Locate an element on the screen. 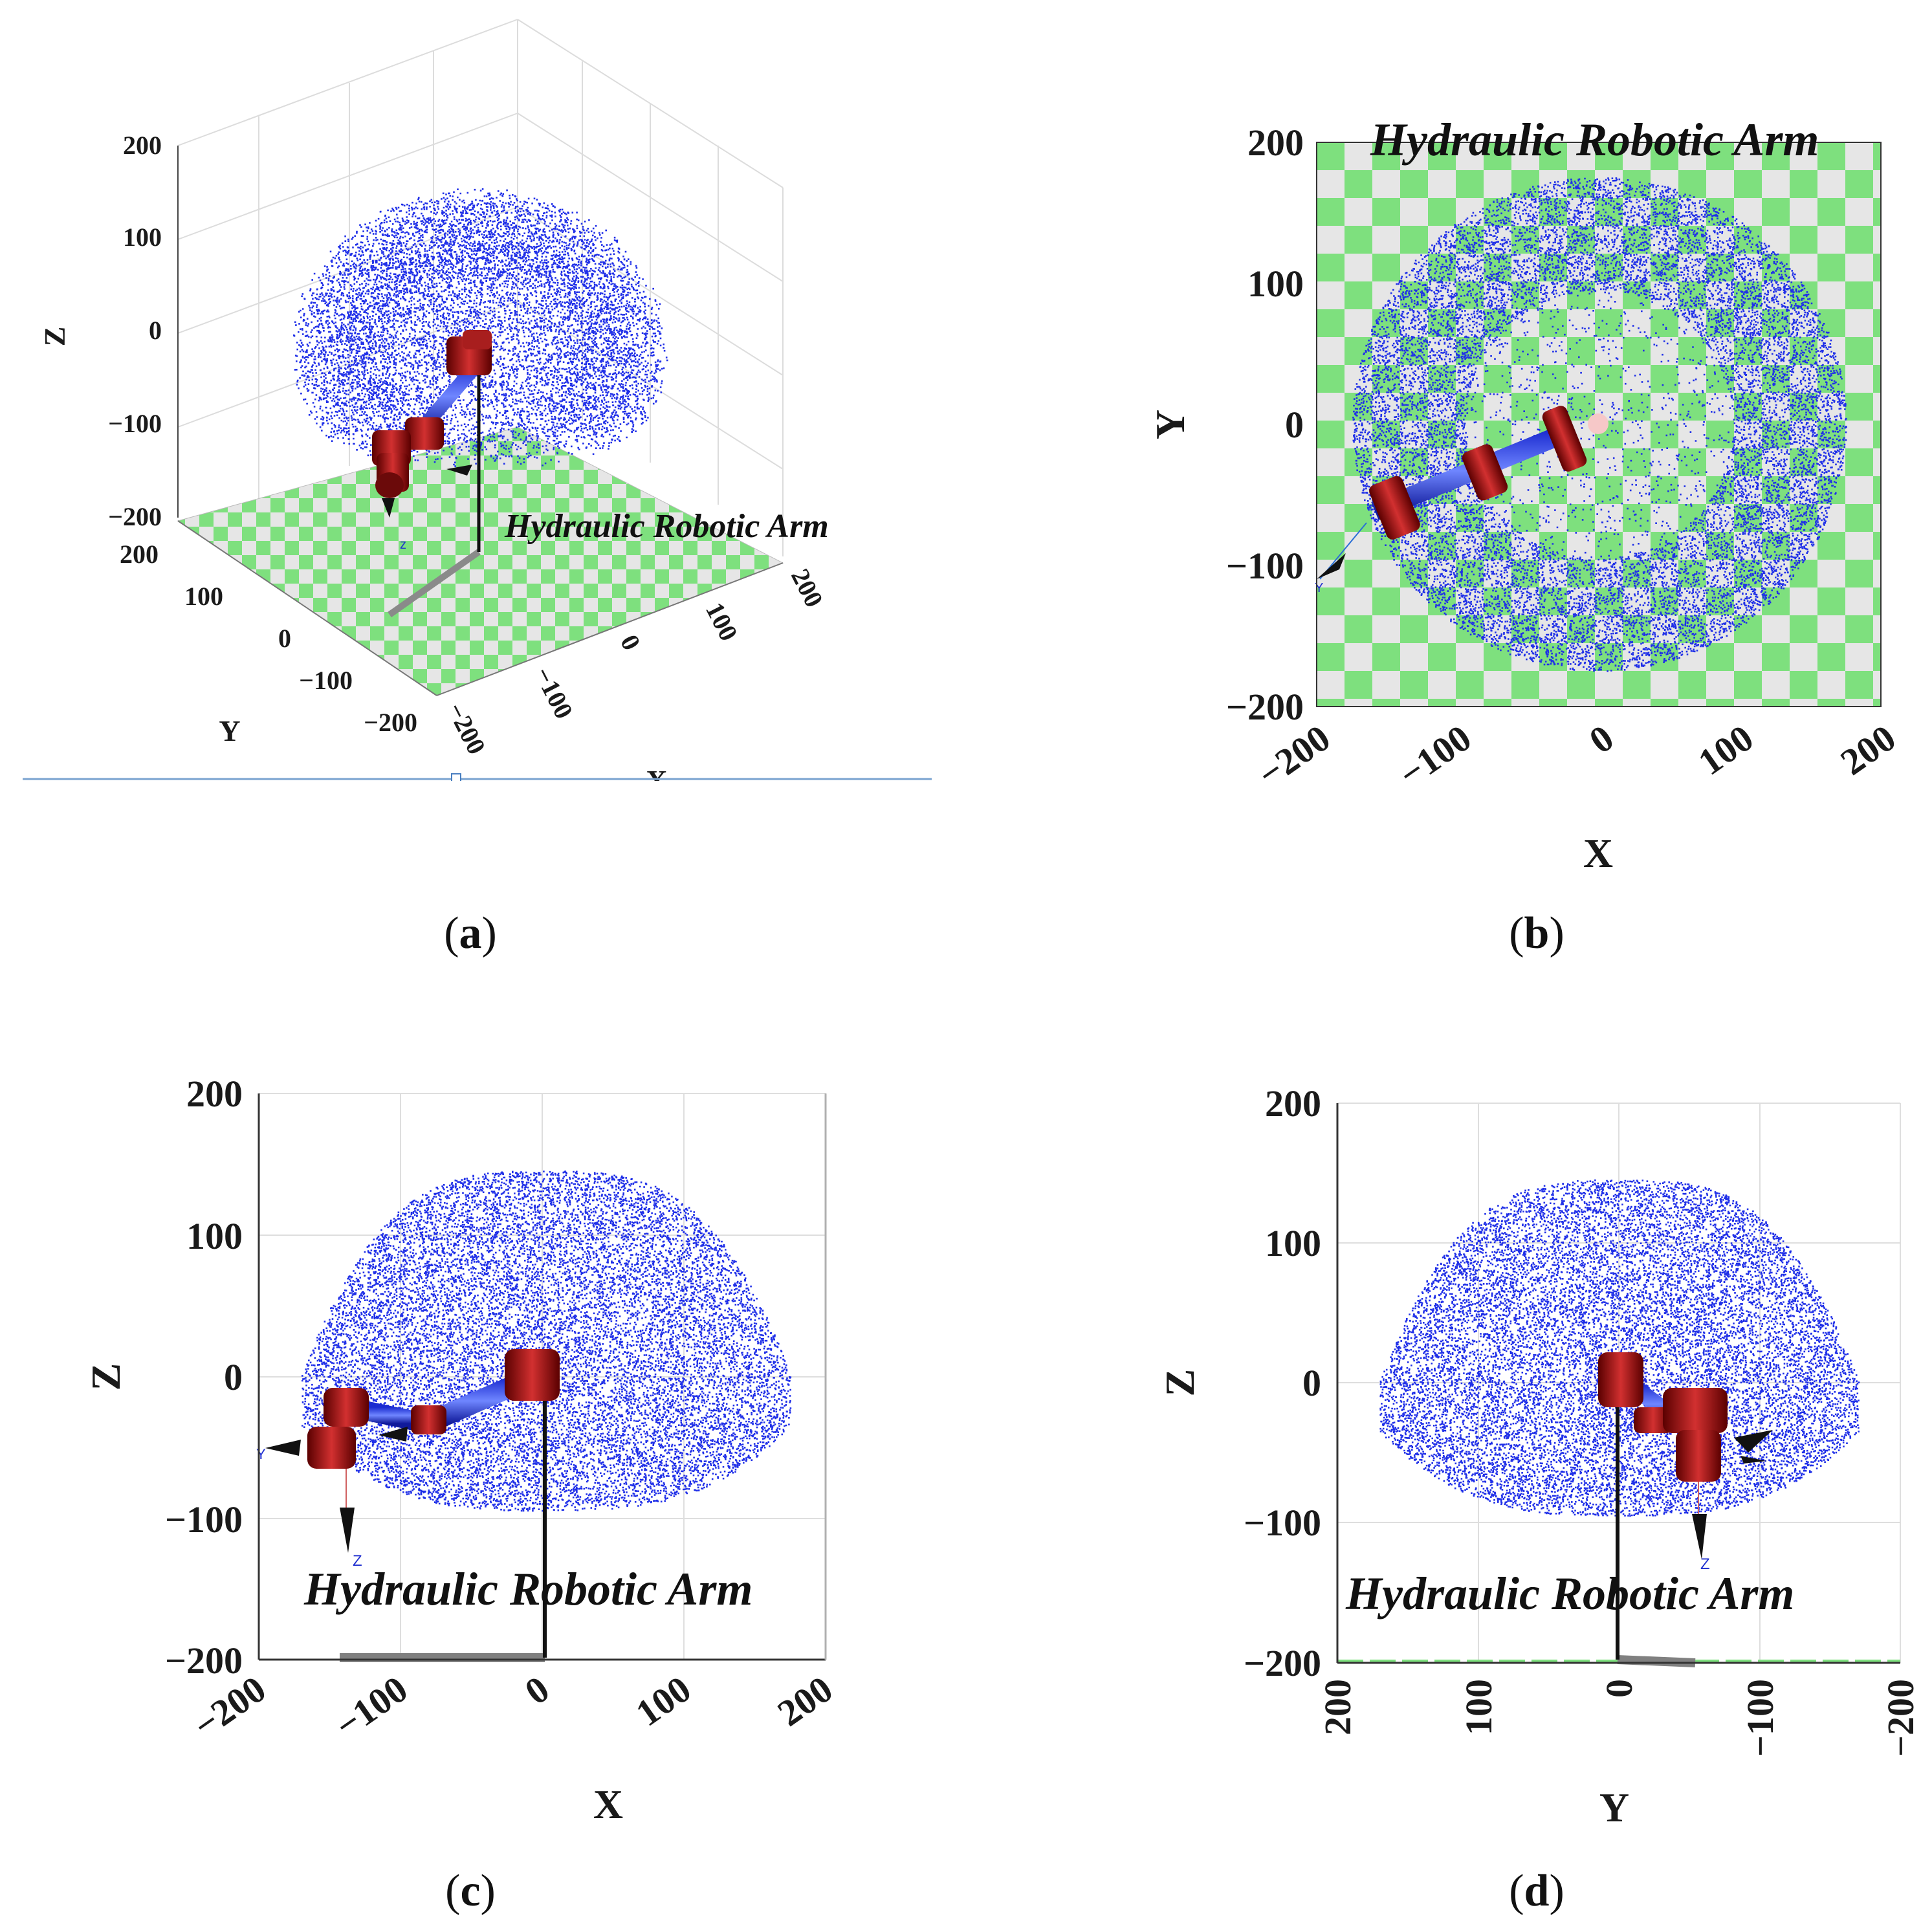 This screenshot has height=1932, width=1932. panel-a-title: Hydraulic Robotic Arm is located at coordinates (666, 526).